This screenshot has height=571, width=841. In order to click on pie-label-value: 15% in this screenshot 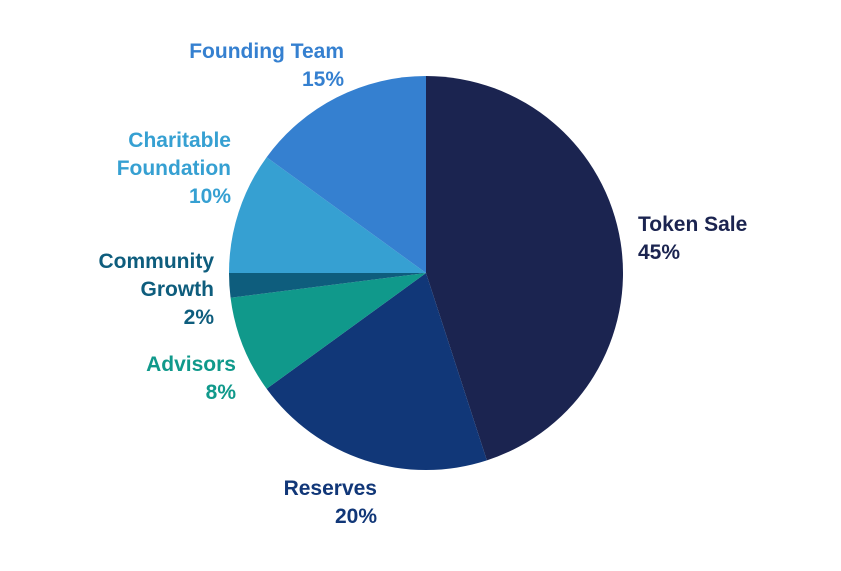, I will do `click(323, 79)`.